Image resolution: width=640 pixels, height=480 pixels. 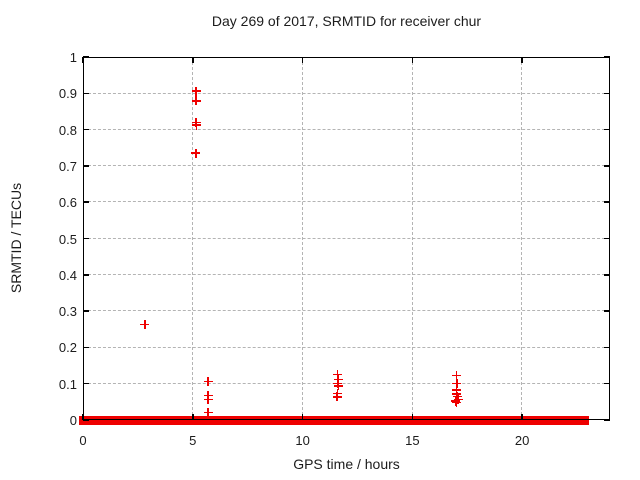 What do you see at coordinates (67, 130) in the screenshot?
I see `y-tick-label: 0.8` at bounding box center [67, 130].